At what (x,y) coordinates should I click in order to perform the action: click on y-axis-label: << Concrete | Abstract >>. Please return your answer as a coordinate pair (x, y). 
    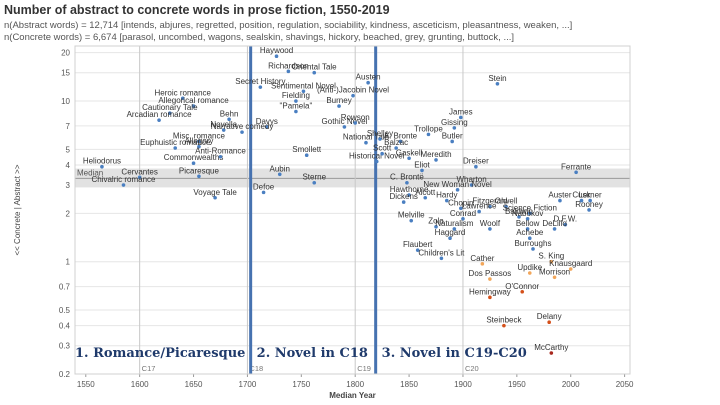
    Looking at the image, I should click on (17, 209).